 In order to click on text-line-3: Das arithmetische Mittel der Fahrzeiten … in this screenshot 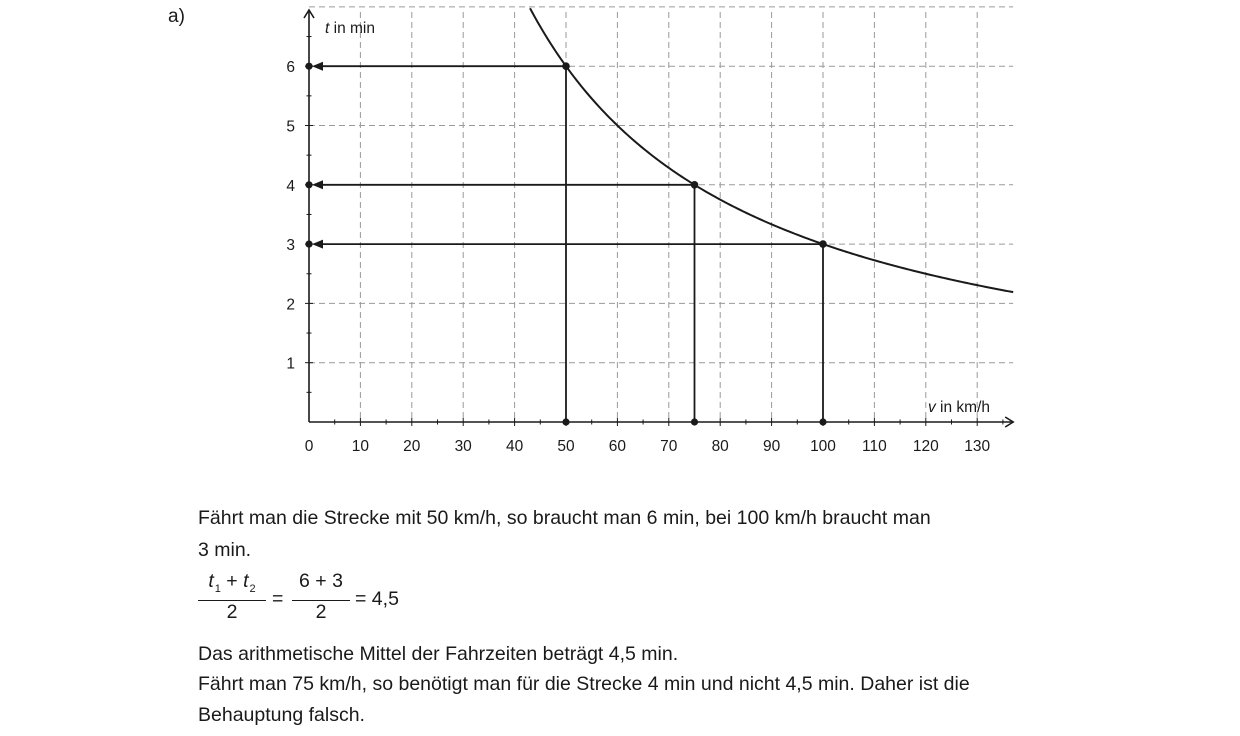, I will do `click(438, 654)`.